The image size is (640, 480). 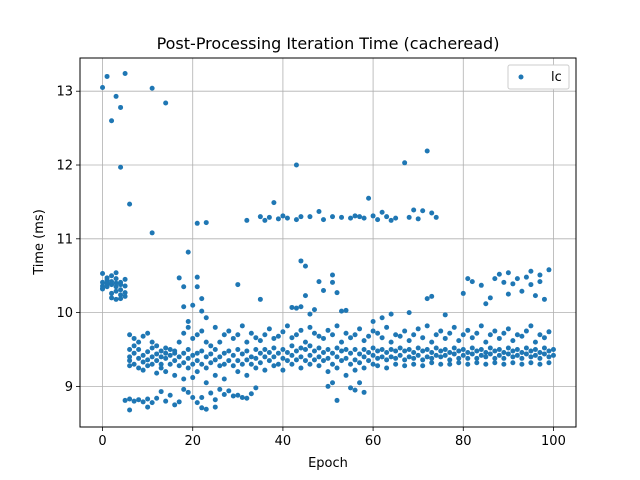 What do you see at coordinates (64, 239) in the screenshot?
I see `y-tick-label: 11` at bounding box center [64, 239].